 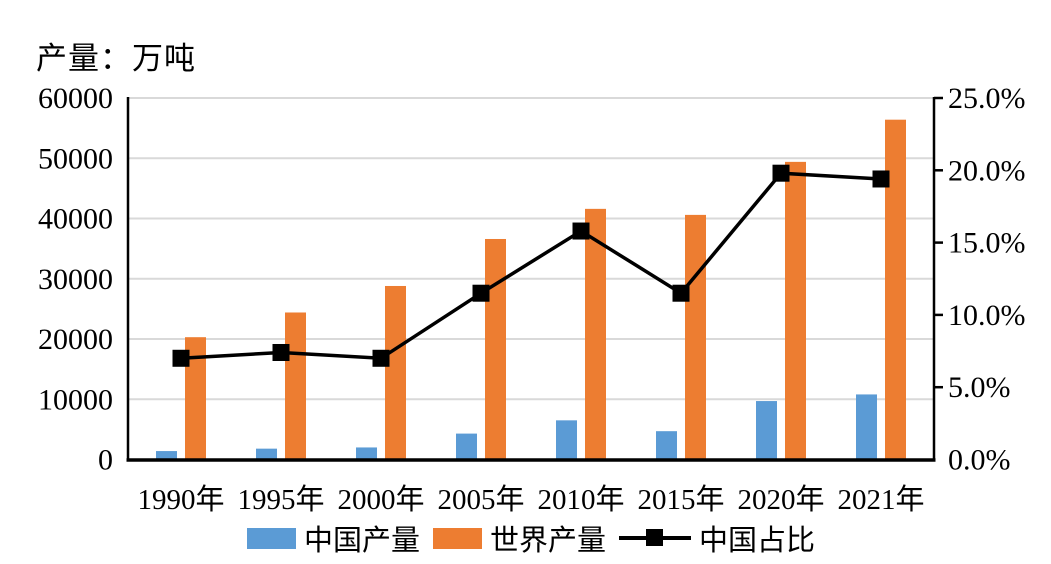 I want to click on share-line-swatch-icon, so click(x=655, y=538).